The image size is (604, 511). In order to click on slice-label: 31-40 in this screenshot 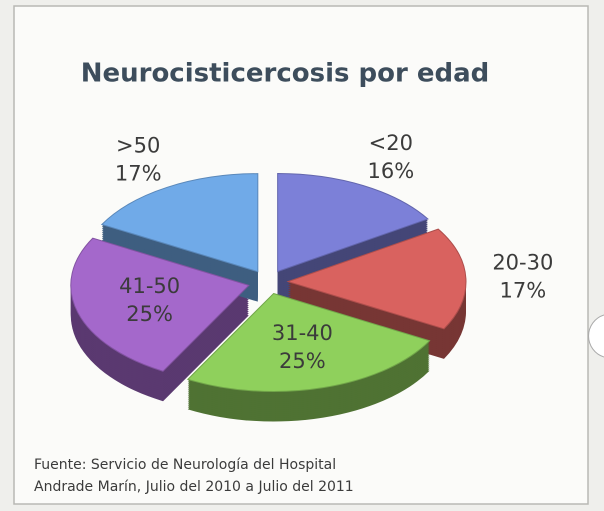, I will do `click(302, 333)`.